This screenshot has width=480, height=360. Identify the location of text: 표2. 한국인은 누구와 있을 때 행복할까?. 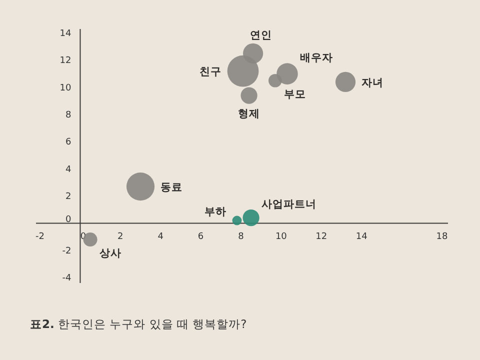
(138, 324).